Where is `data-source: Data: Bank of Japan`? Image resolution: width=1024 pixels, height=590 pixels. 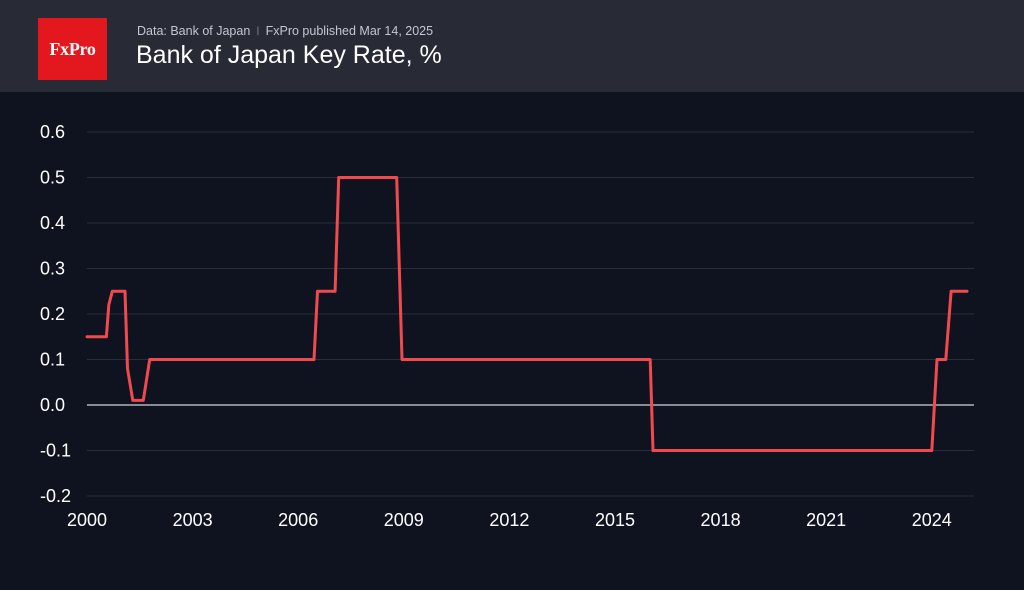 data-source: Data: Bank of Japan is located at coordinates (194, 31).